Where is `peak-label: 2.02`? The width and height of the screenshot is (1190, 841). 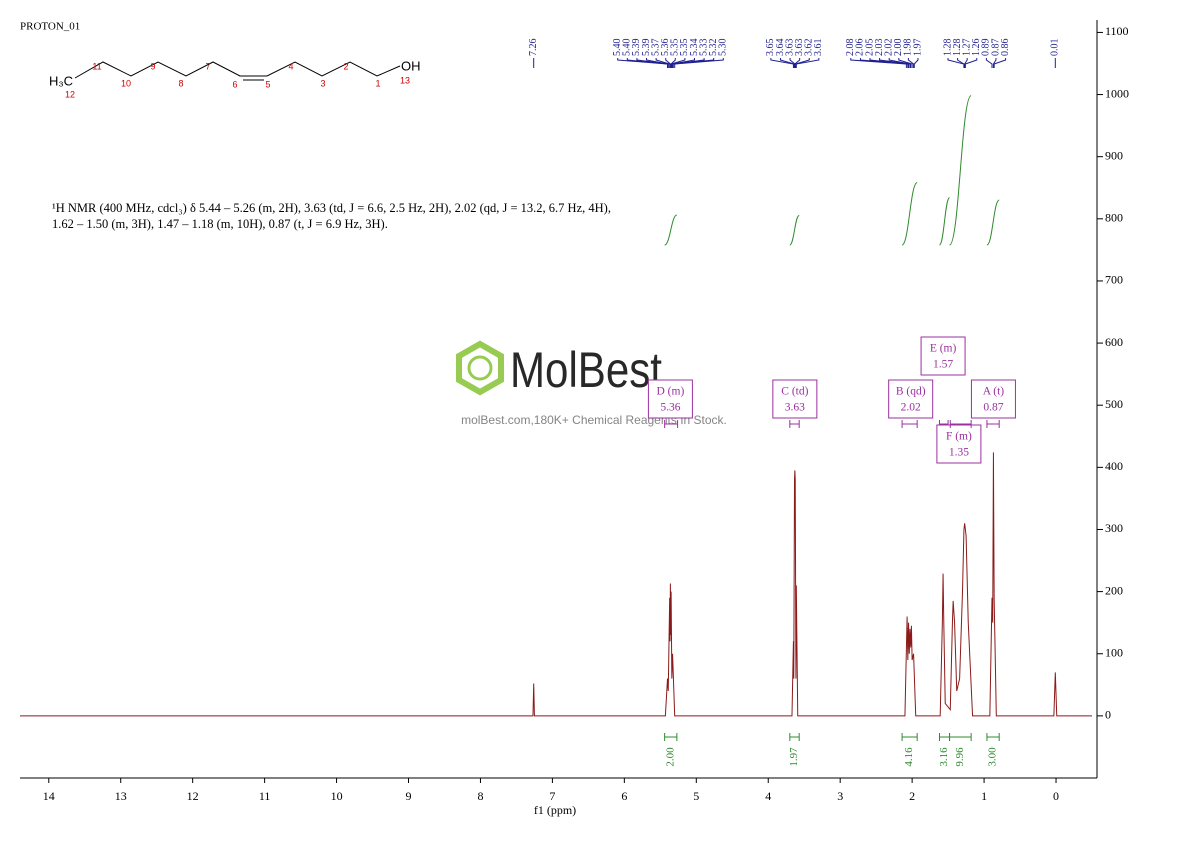
peak-label: 2.02 is located at coordinates (888, 48).